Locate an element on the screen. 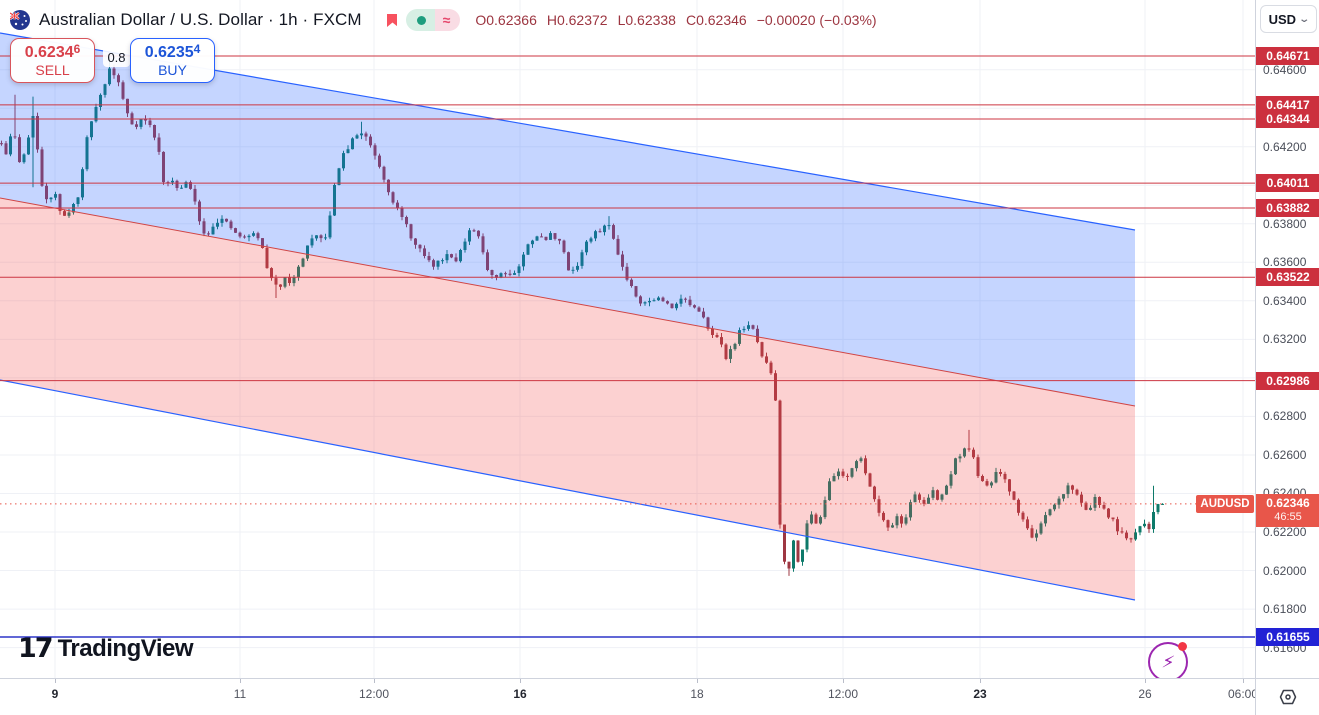 The width and height of the screenshot is (1319, 715). level-price-badge: 0.62986 is located at coordinates (1287, 381).